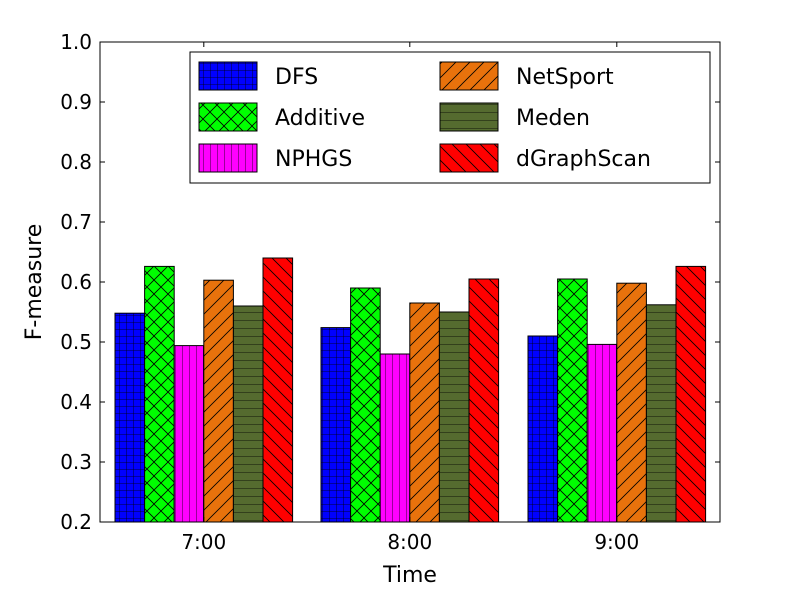 Image resolution: width=800 pixels, height=600 pixels. What do you see at coordinates (76, 342) in the screenshot?
I see `y-tick-label: 0.5` at bounding box center [76, 342].